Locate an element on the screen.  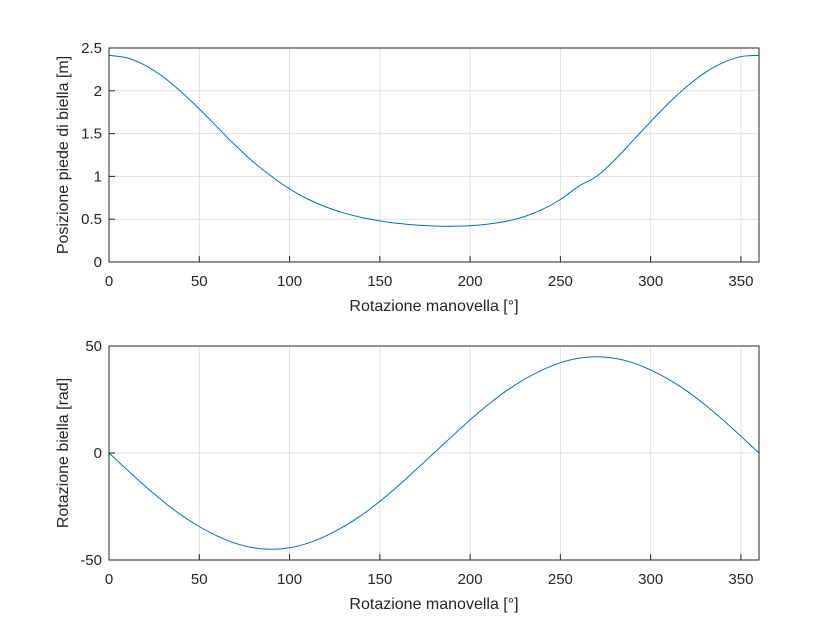
y-tick-label: 2 is located at coordinates (98, 91).